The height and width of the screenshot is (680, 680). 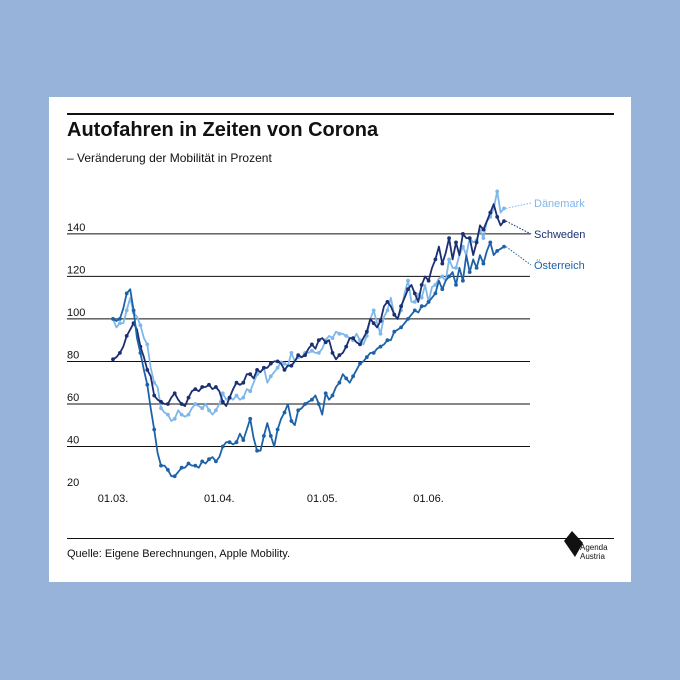 What do you see at coordinates (76, 313) in the screenshot?
I see `y-tick-label: 100` at bounding box center [76, 313].